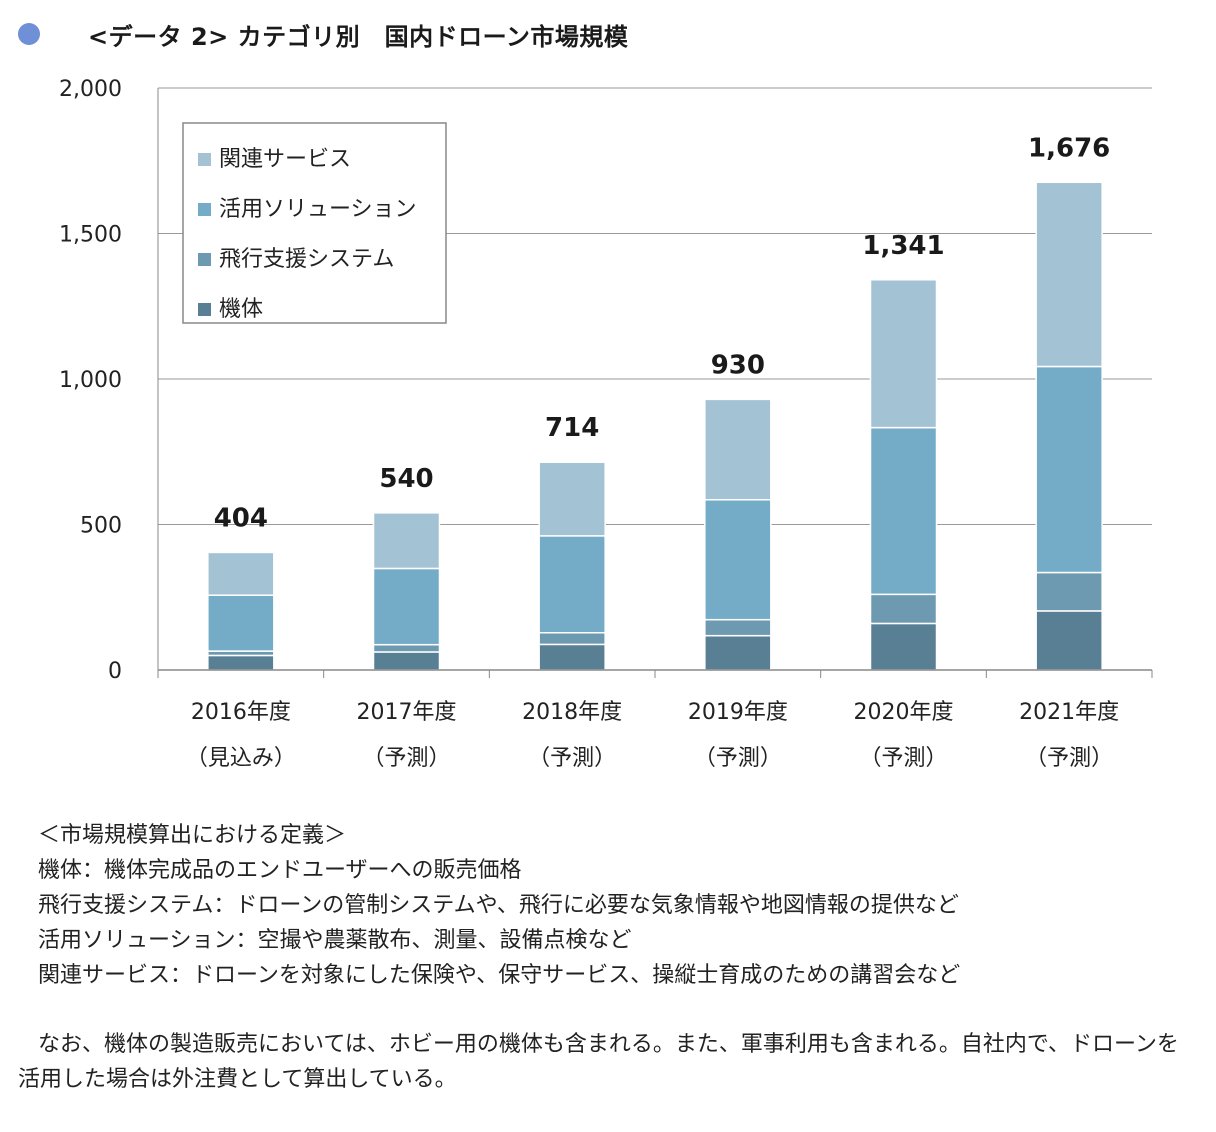  Describe the element at coordinates (241, 758) in the screenshot. I see `x-tick-sublabel: （見込み）` at that location.